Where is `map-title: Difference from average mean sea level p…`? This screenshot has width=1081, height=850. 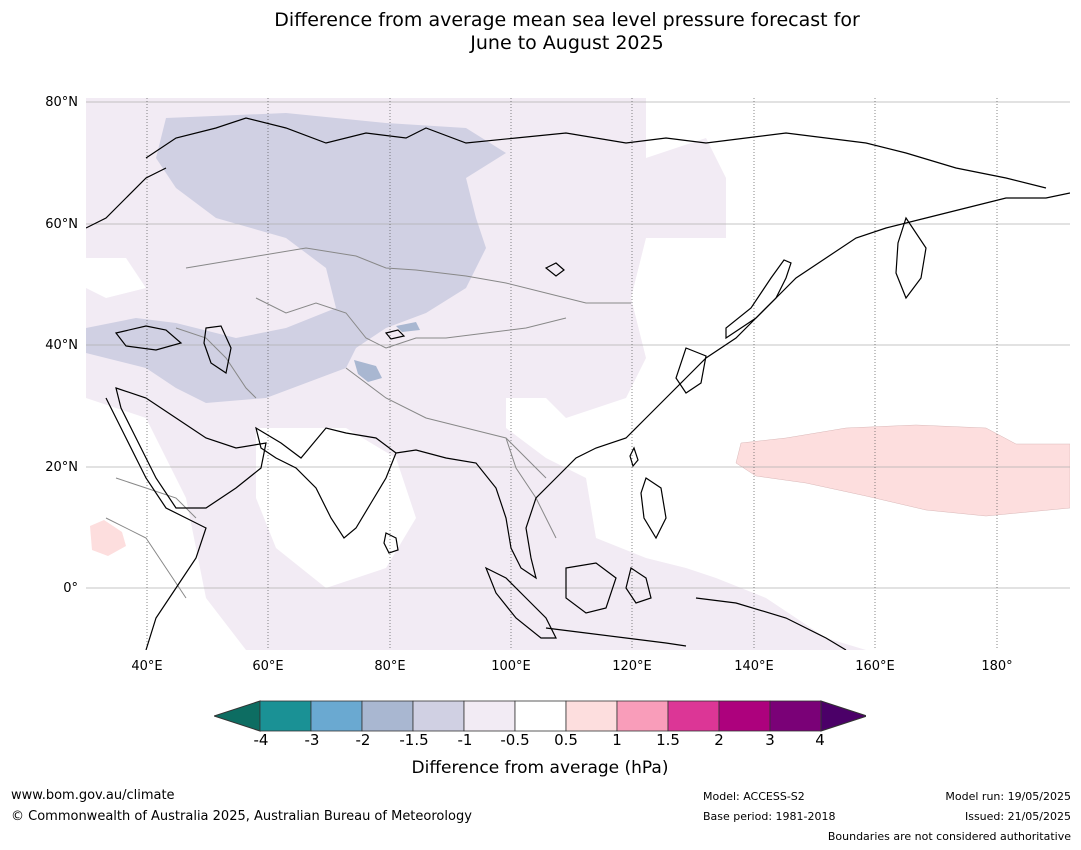
map-title: Difference from average mean sea level p… is located at coordinates (540, 32).